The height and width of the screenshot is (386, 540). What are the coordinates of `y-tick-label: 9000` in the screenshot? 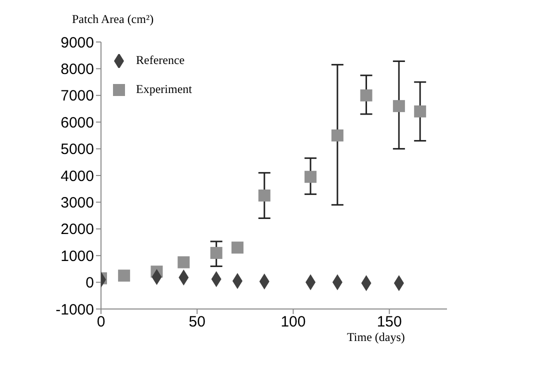 It's located at (77, 43).